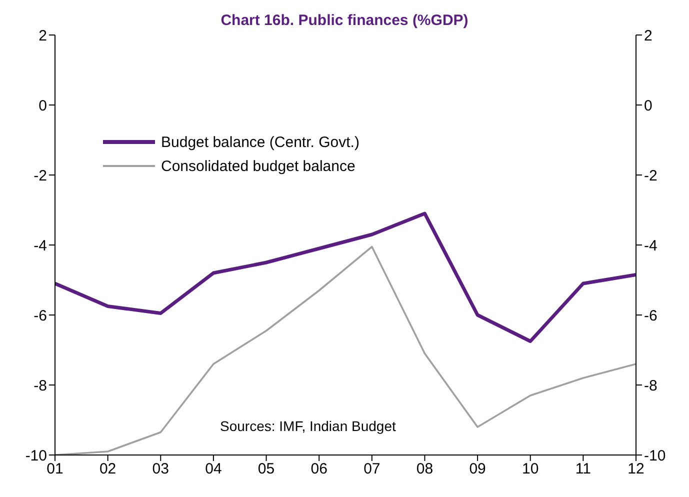 This screenshot has height=497, width=689. Describe the element at coordinates (40, 245) in the screenshot. I see `y-tick-label: -4` at that location.